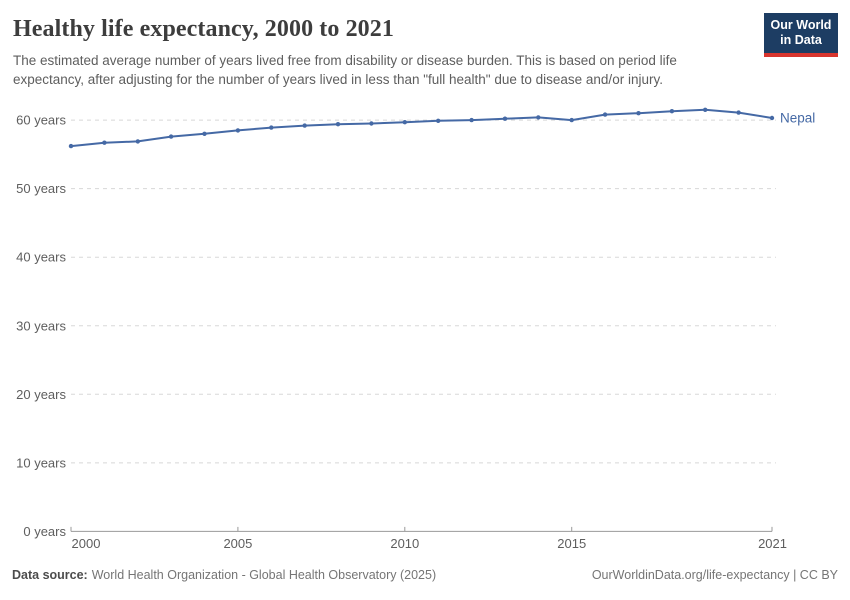 Image resolution: width=850 pixels, height=600 pixels. I want to click on y-axis-label-20: 20 years, so click(41, 394).